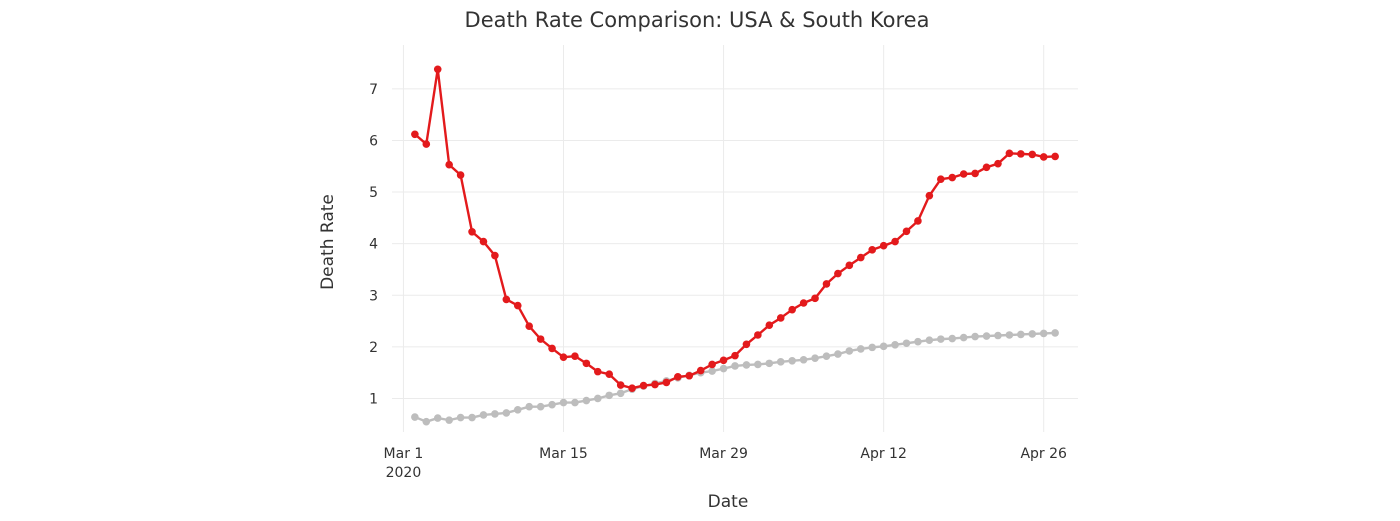 This screenshot has width=1400, height=521. Describe the element at coordinates (373, 141) in the screenshot. I see `y-tick-label: 6` at that location.